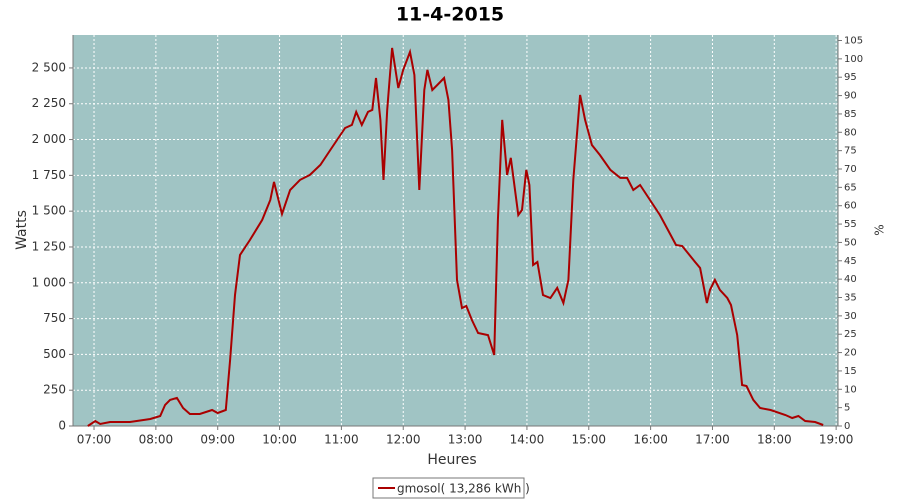  What do you see at coordinates (279, 440) in the screenshot?
I see `x-tick-label: 10:00` at bounding box center [279, 440].